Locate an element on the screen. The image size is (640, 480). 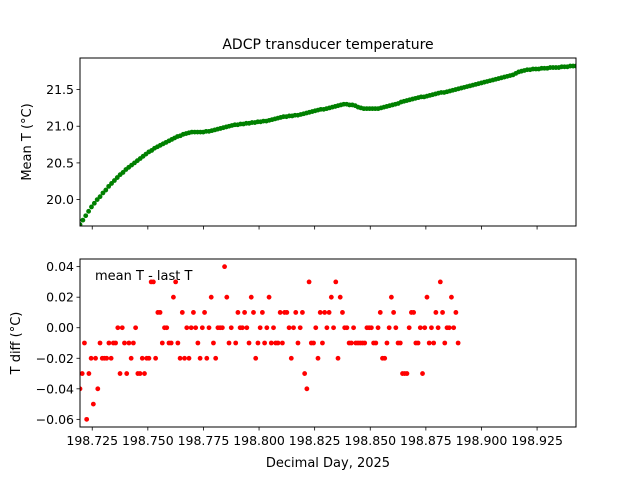
bottom-xtick-label: 198.925 is located at coordinates (537, 440).